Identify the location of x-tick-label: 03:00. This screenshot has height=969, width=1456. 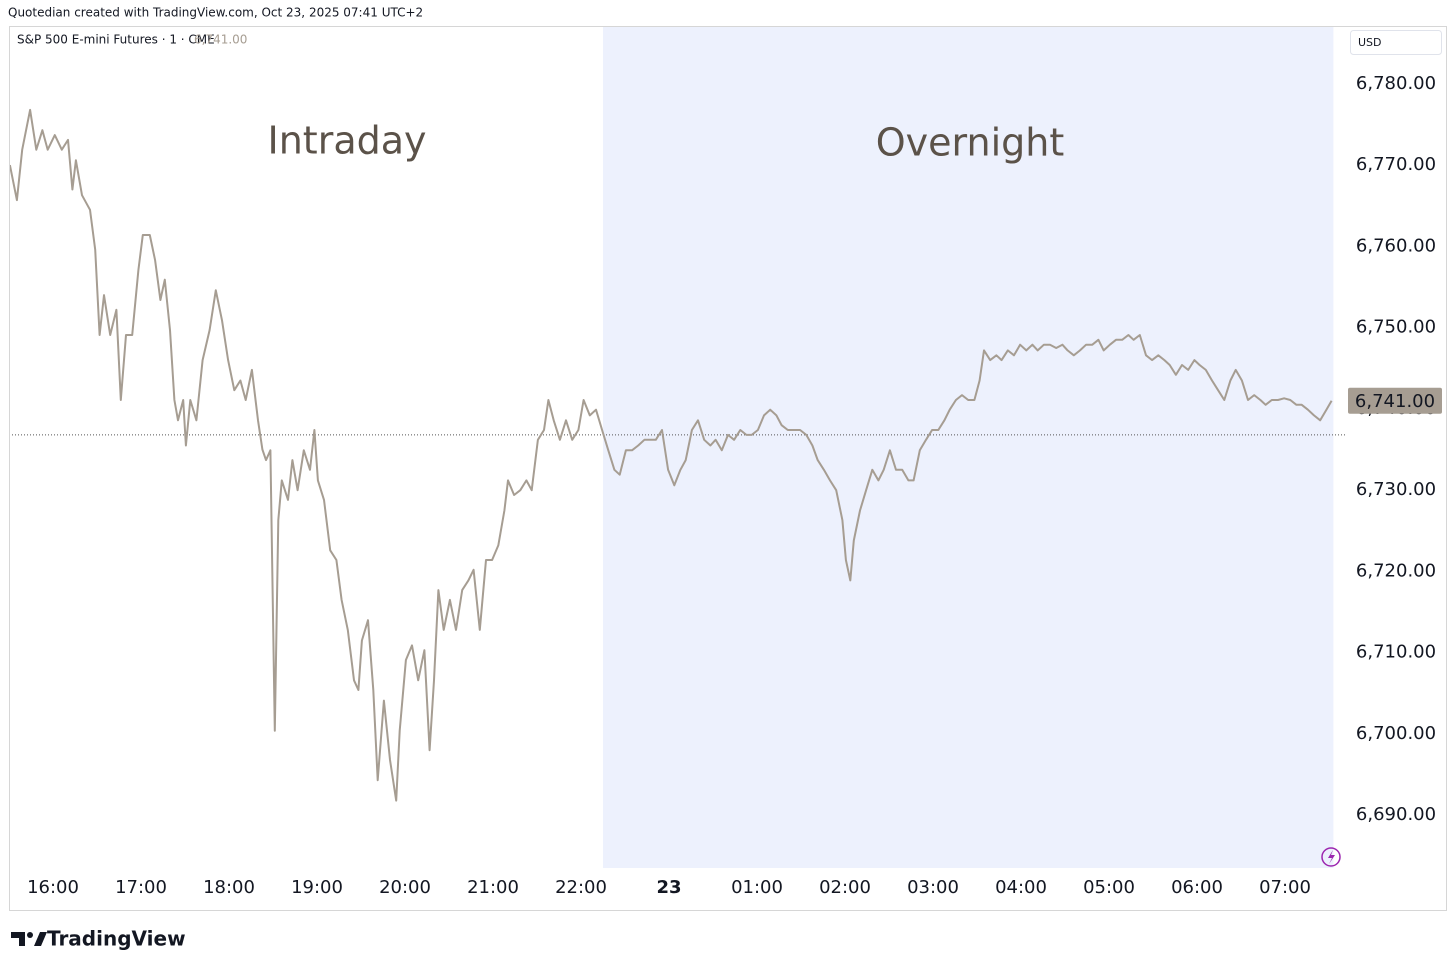
(933, 887).